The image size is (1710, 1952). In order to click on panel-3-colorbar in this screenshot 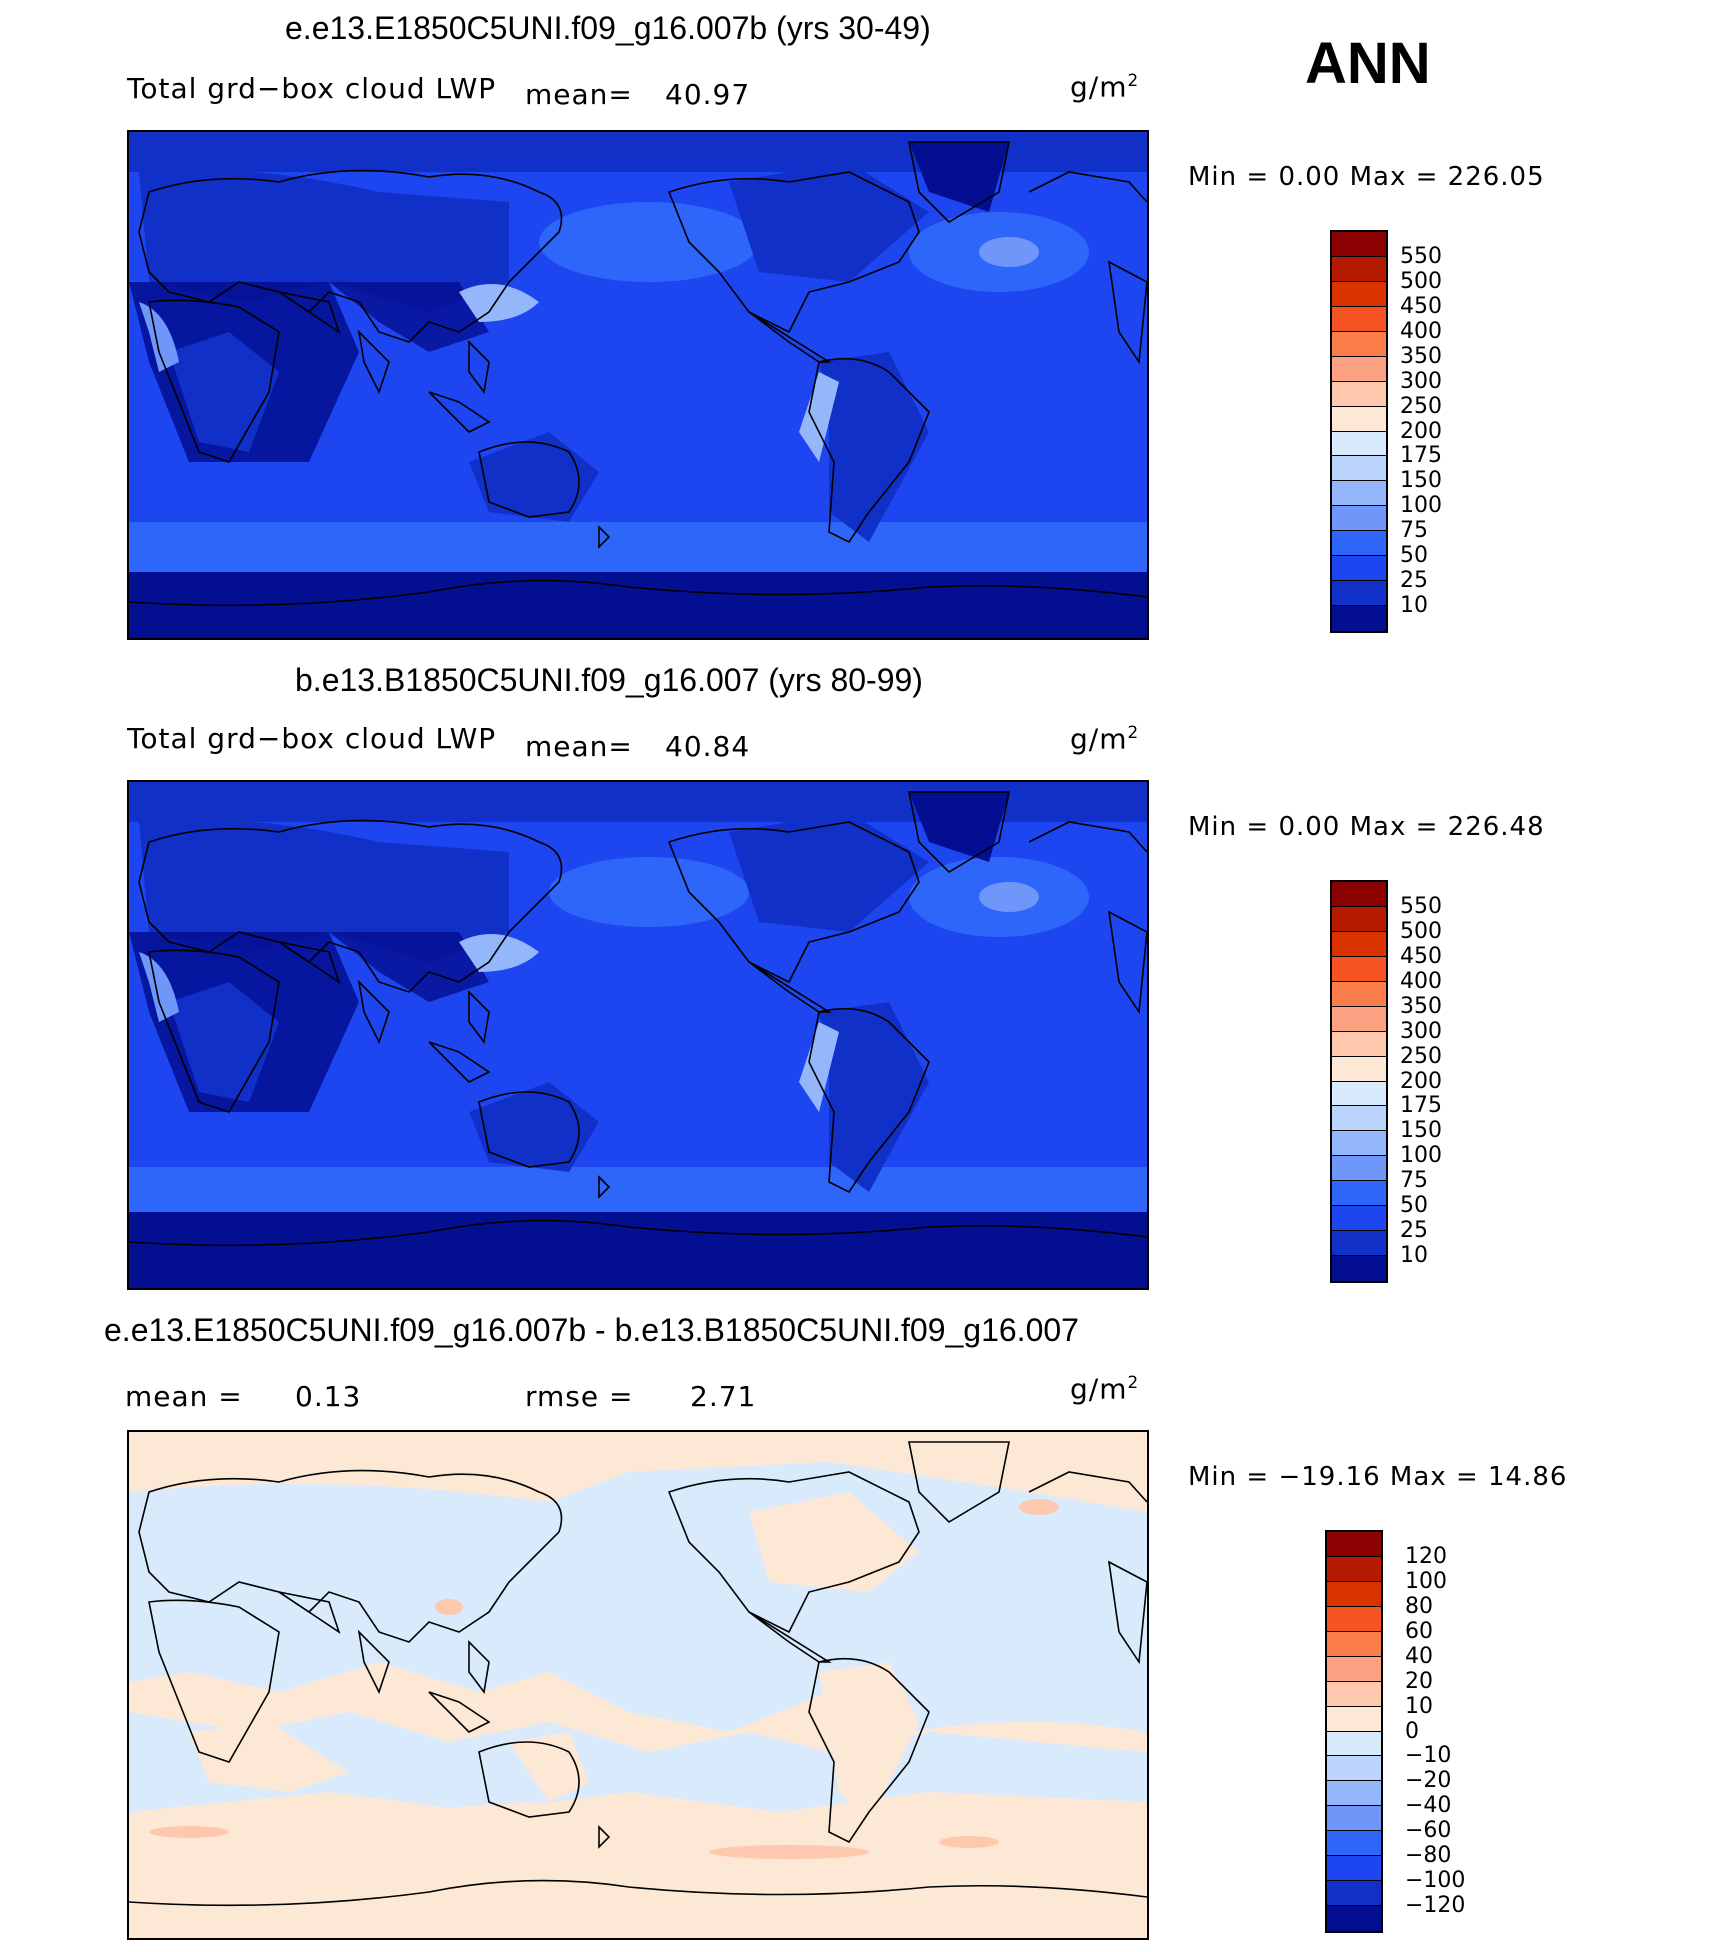, I will do `click(1354, 1731)`.